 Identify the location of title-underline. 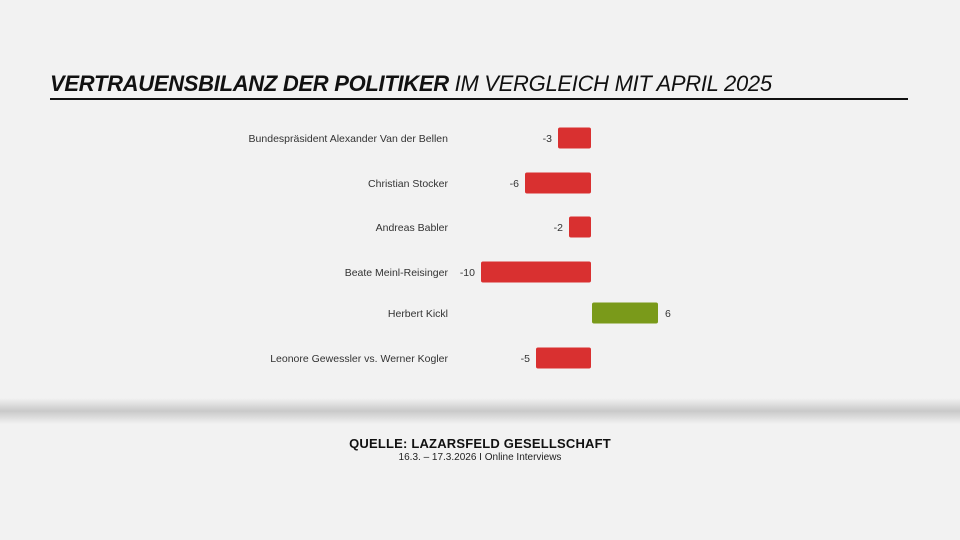
(479, 99).